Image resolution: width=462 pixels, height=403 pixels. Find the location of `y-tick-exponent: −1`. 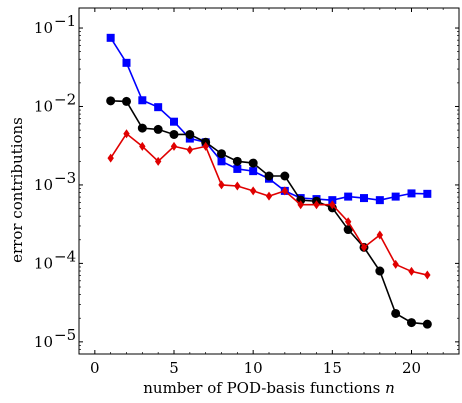

y-tick-exponent: −1 is located at coordinates (65, 21).